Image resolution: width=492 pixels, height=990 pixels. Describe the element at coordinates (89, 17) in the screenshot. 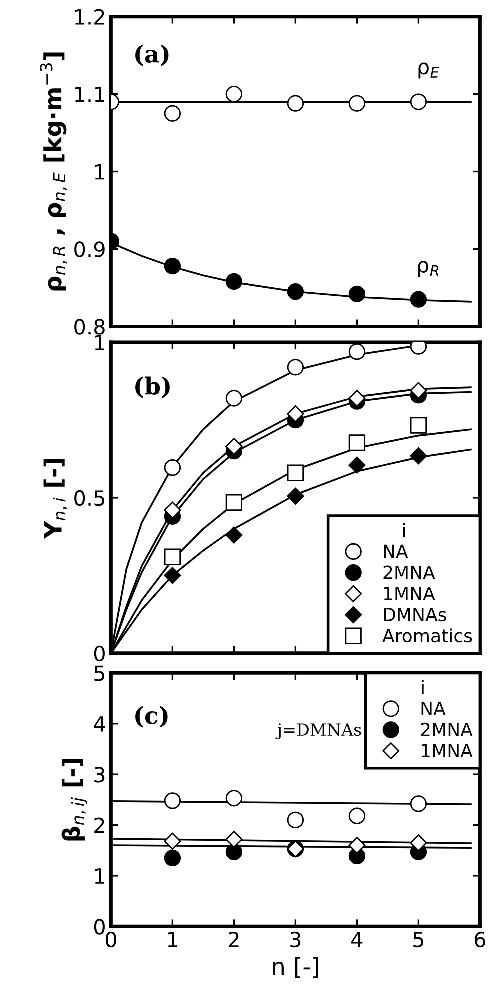

I see `y-tick-label: 1.2` at that location.